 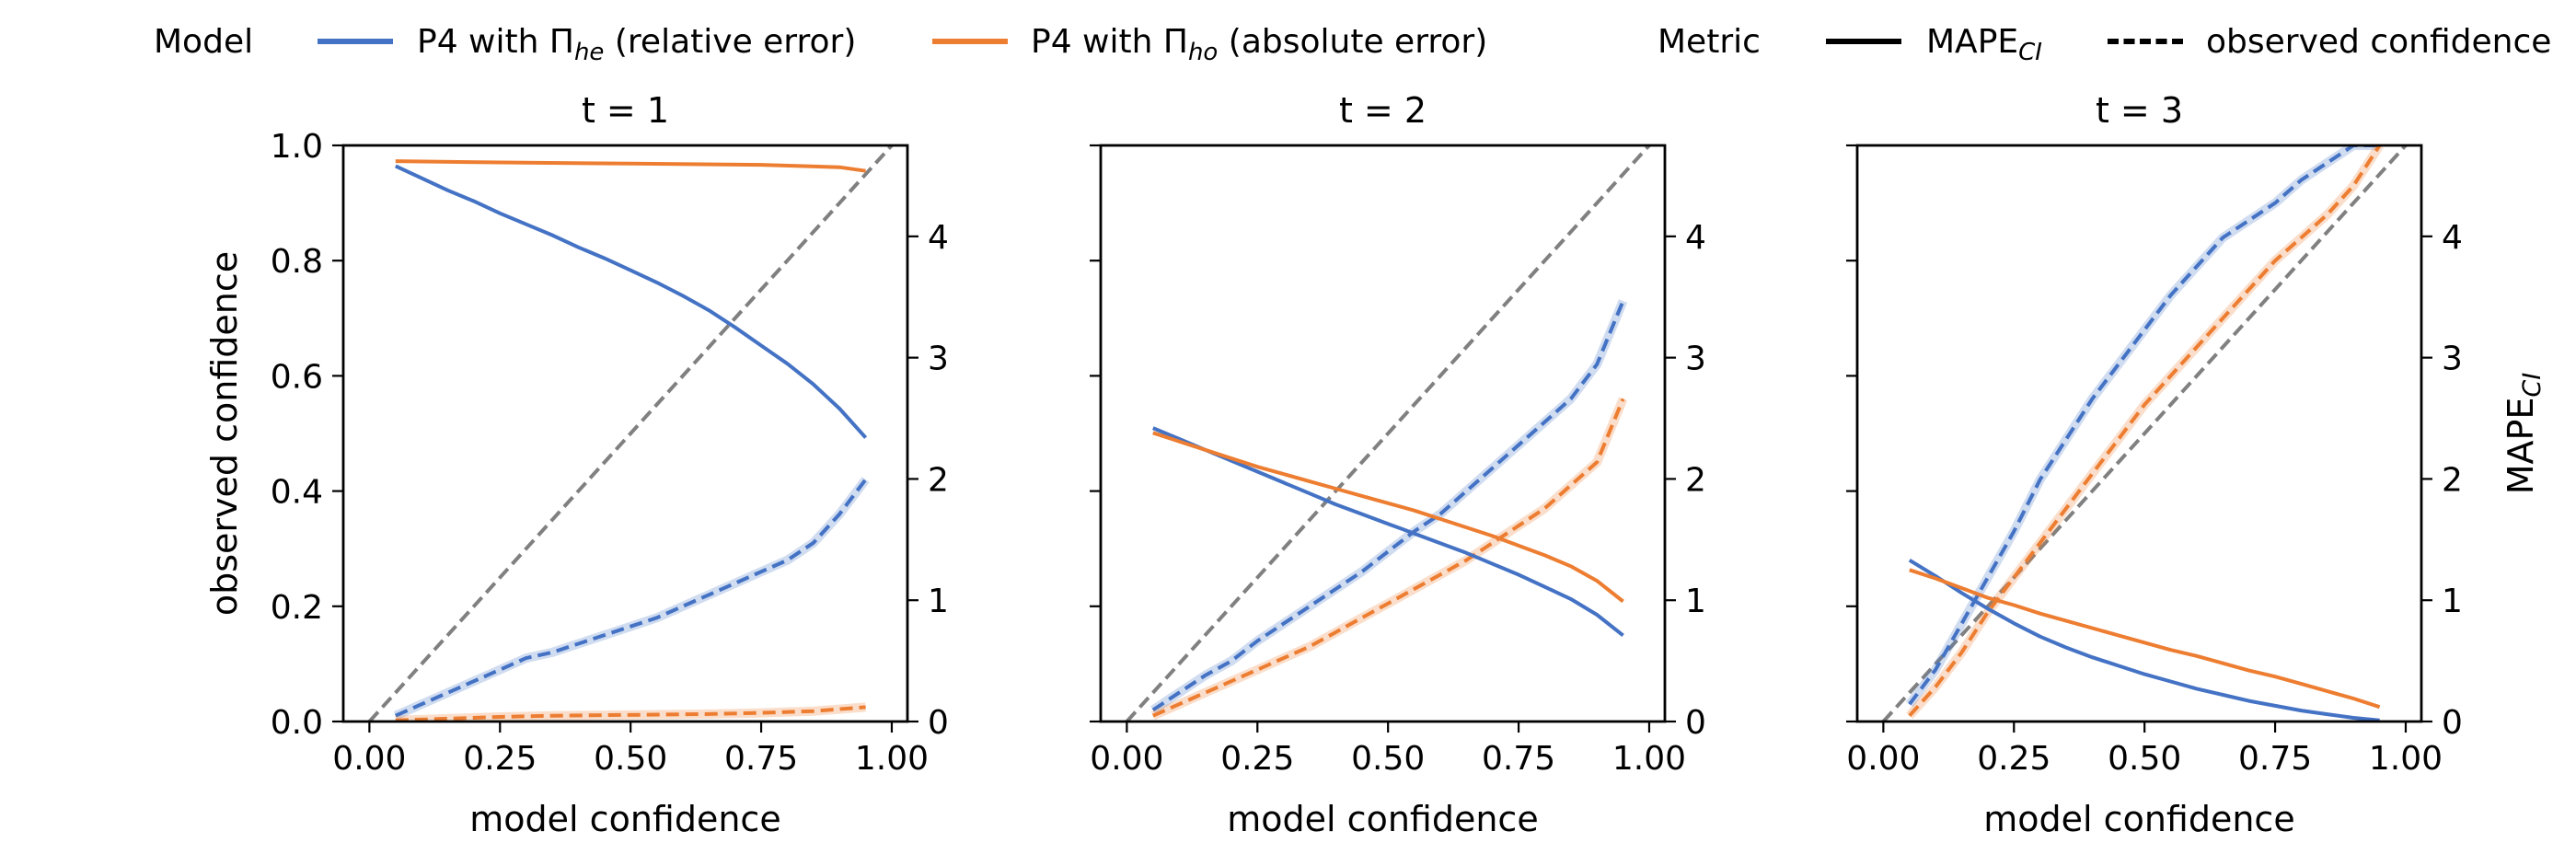 I want to click on y2-axis-label: MAPECI, so click(x=2524, y=434).